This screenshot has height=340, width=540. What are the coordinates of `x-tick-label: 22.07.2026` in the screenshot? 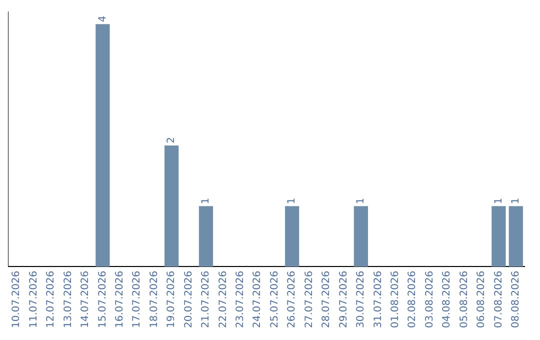 It's located at (223, 299).